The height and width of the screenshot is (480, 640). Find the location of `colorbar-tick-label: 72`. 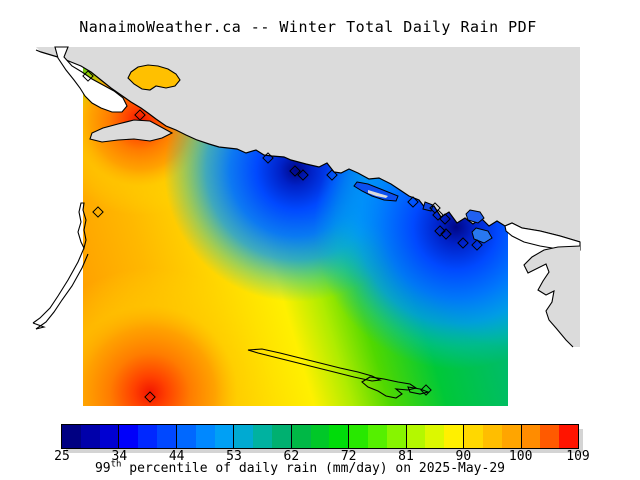

colorbar-tick-label: 72 is located at coordinates (348, 456).